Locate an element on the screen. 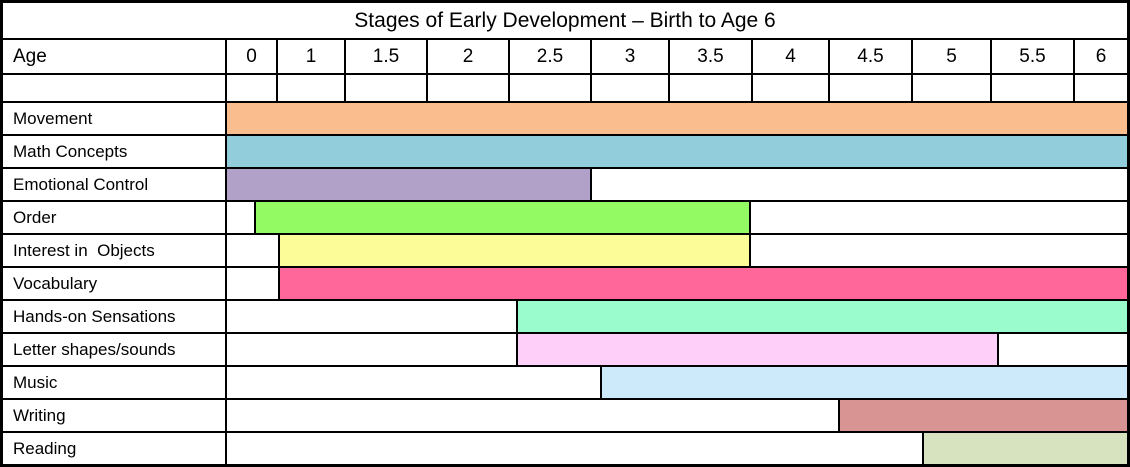 The image size is (1130, 467). row-label-writing: Writing is located at coordinates (115, 415).